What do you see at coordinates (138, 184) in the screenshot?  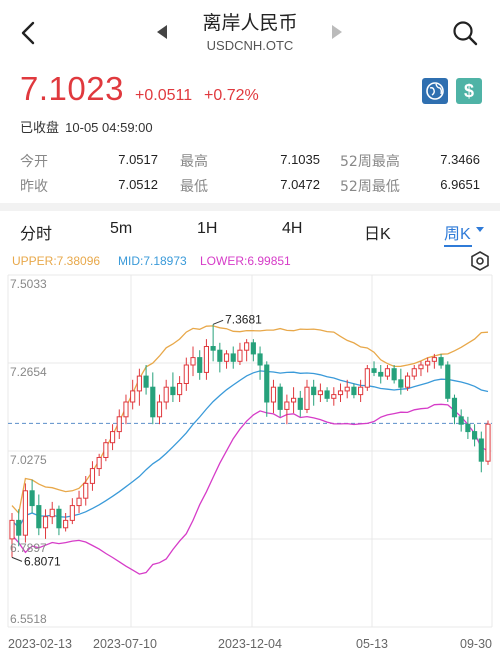 I see `prev-close-value: 7.0512` at bounding box center [138, 184].